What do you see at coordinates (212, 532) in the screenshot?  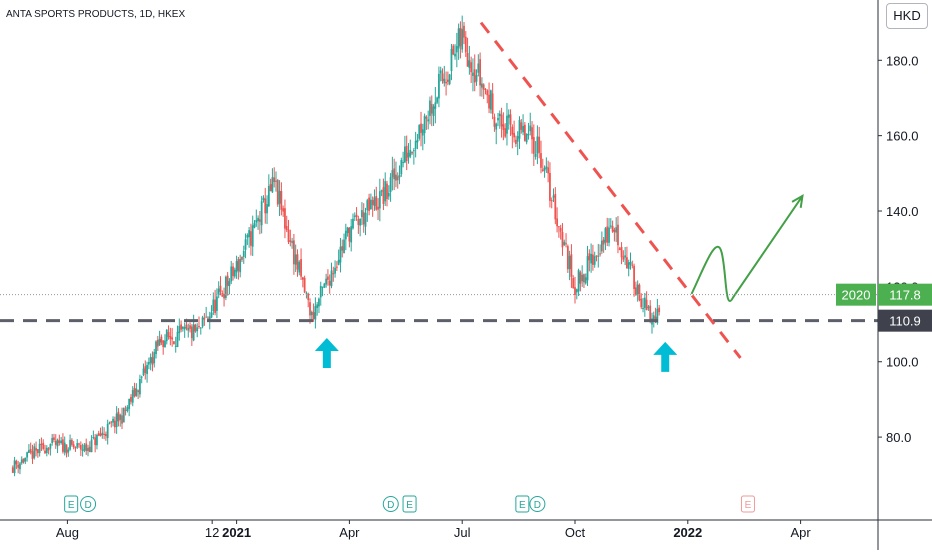 I see `x-tick-label: 12` at bounding box center [212, 532].